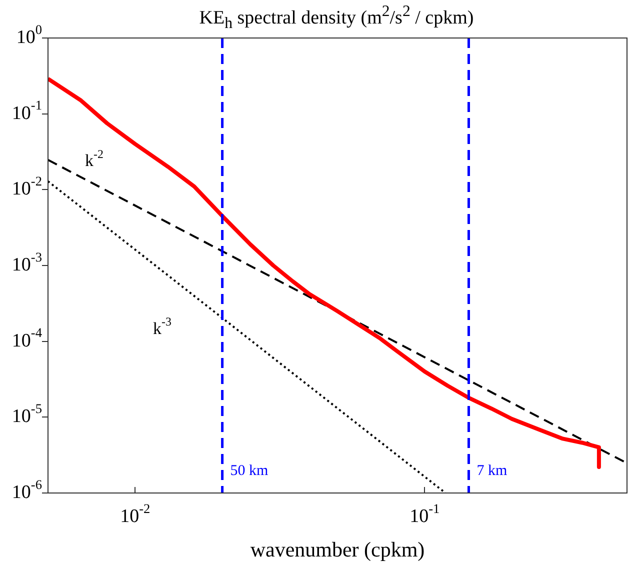  I want to click on x-axis-title: wavenumber (cpkm), so click(337, 550).